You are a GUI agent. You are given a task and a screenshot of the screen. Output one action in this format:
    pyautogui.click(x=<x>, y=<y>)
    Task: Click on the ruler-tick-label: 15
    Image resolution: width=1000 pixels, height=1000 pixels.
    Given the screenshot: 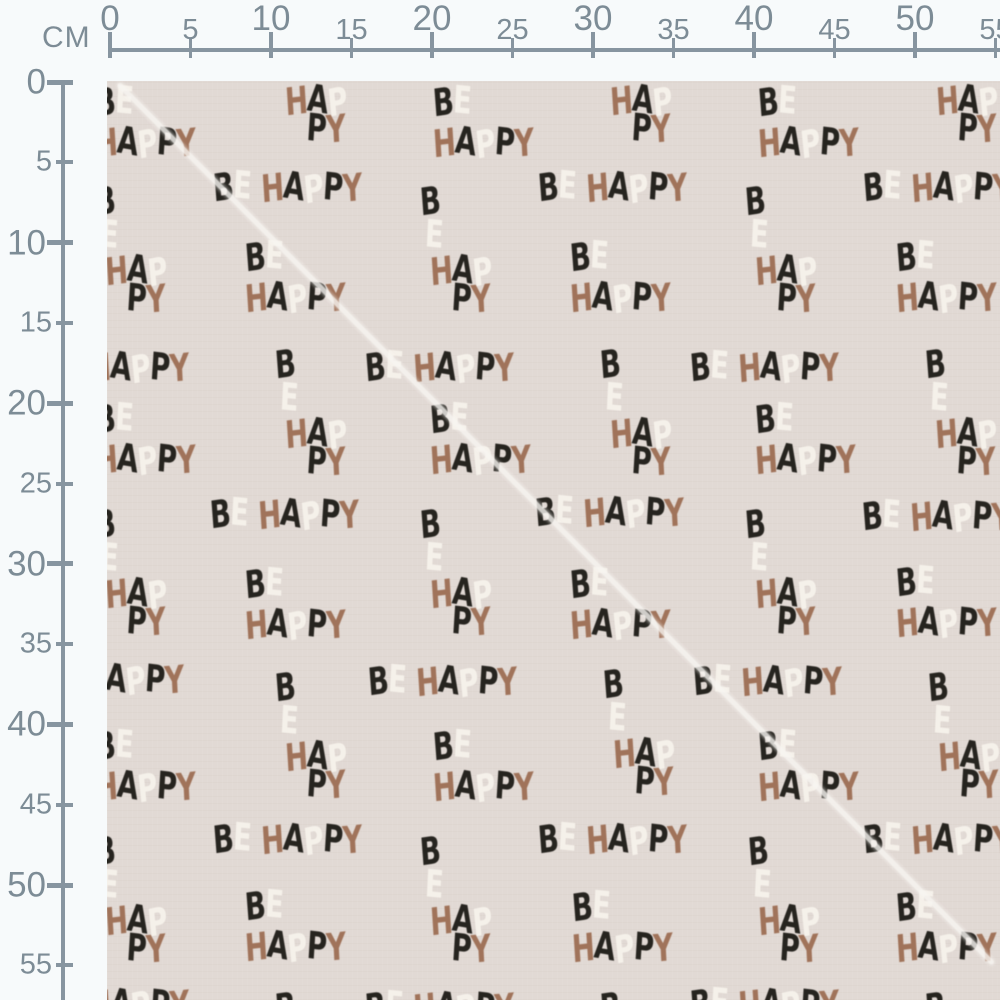 What is the action you would take?
    pyautogui.click(x=35, y=322)
    